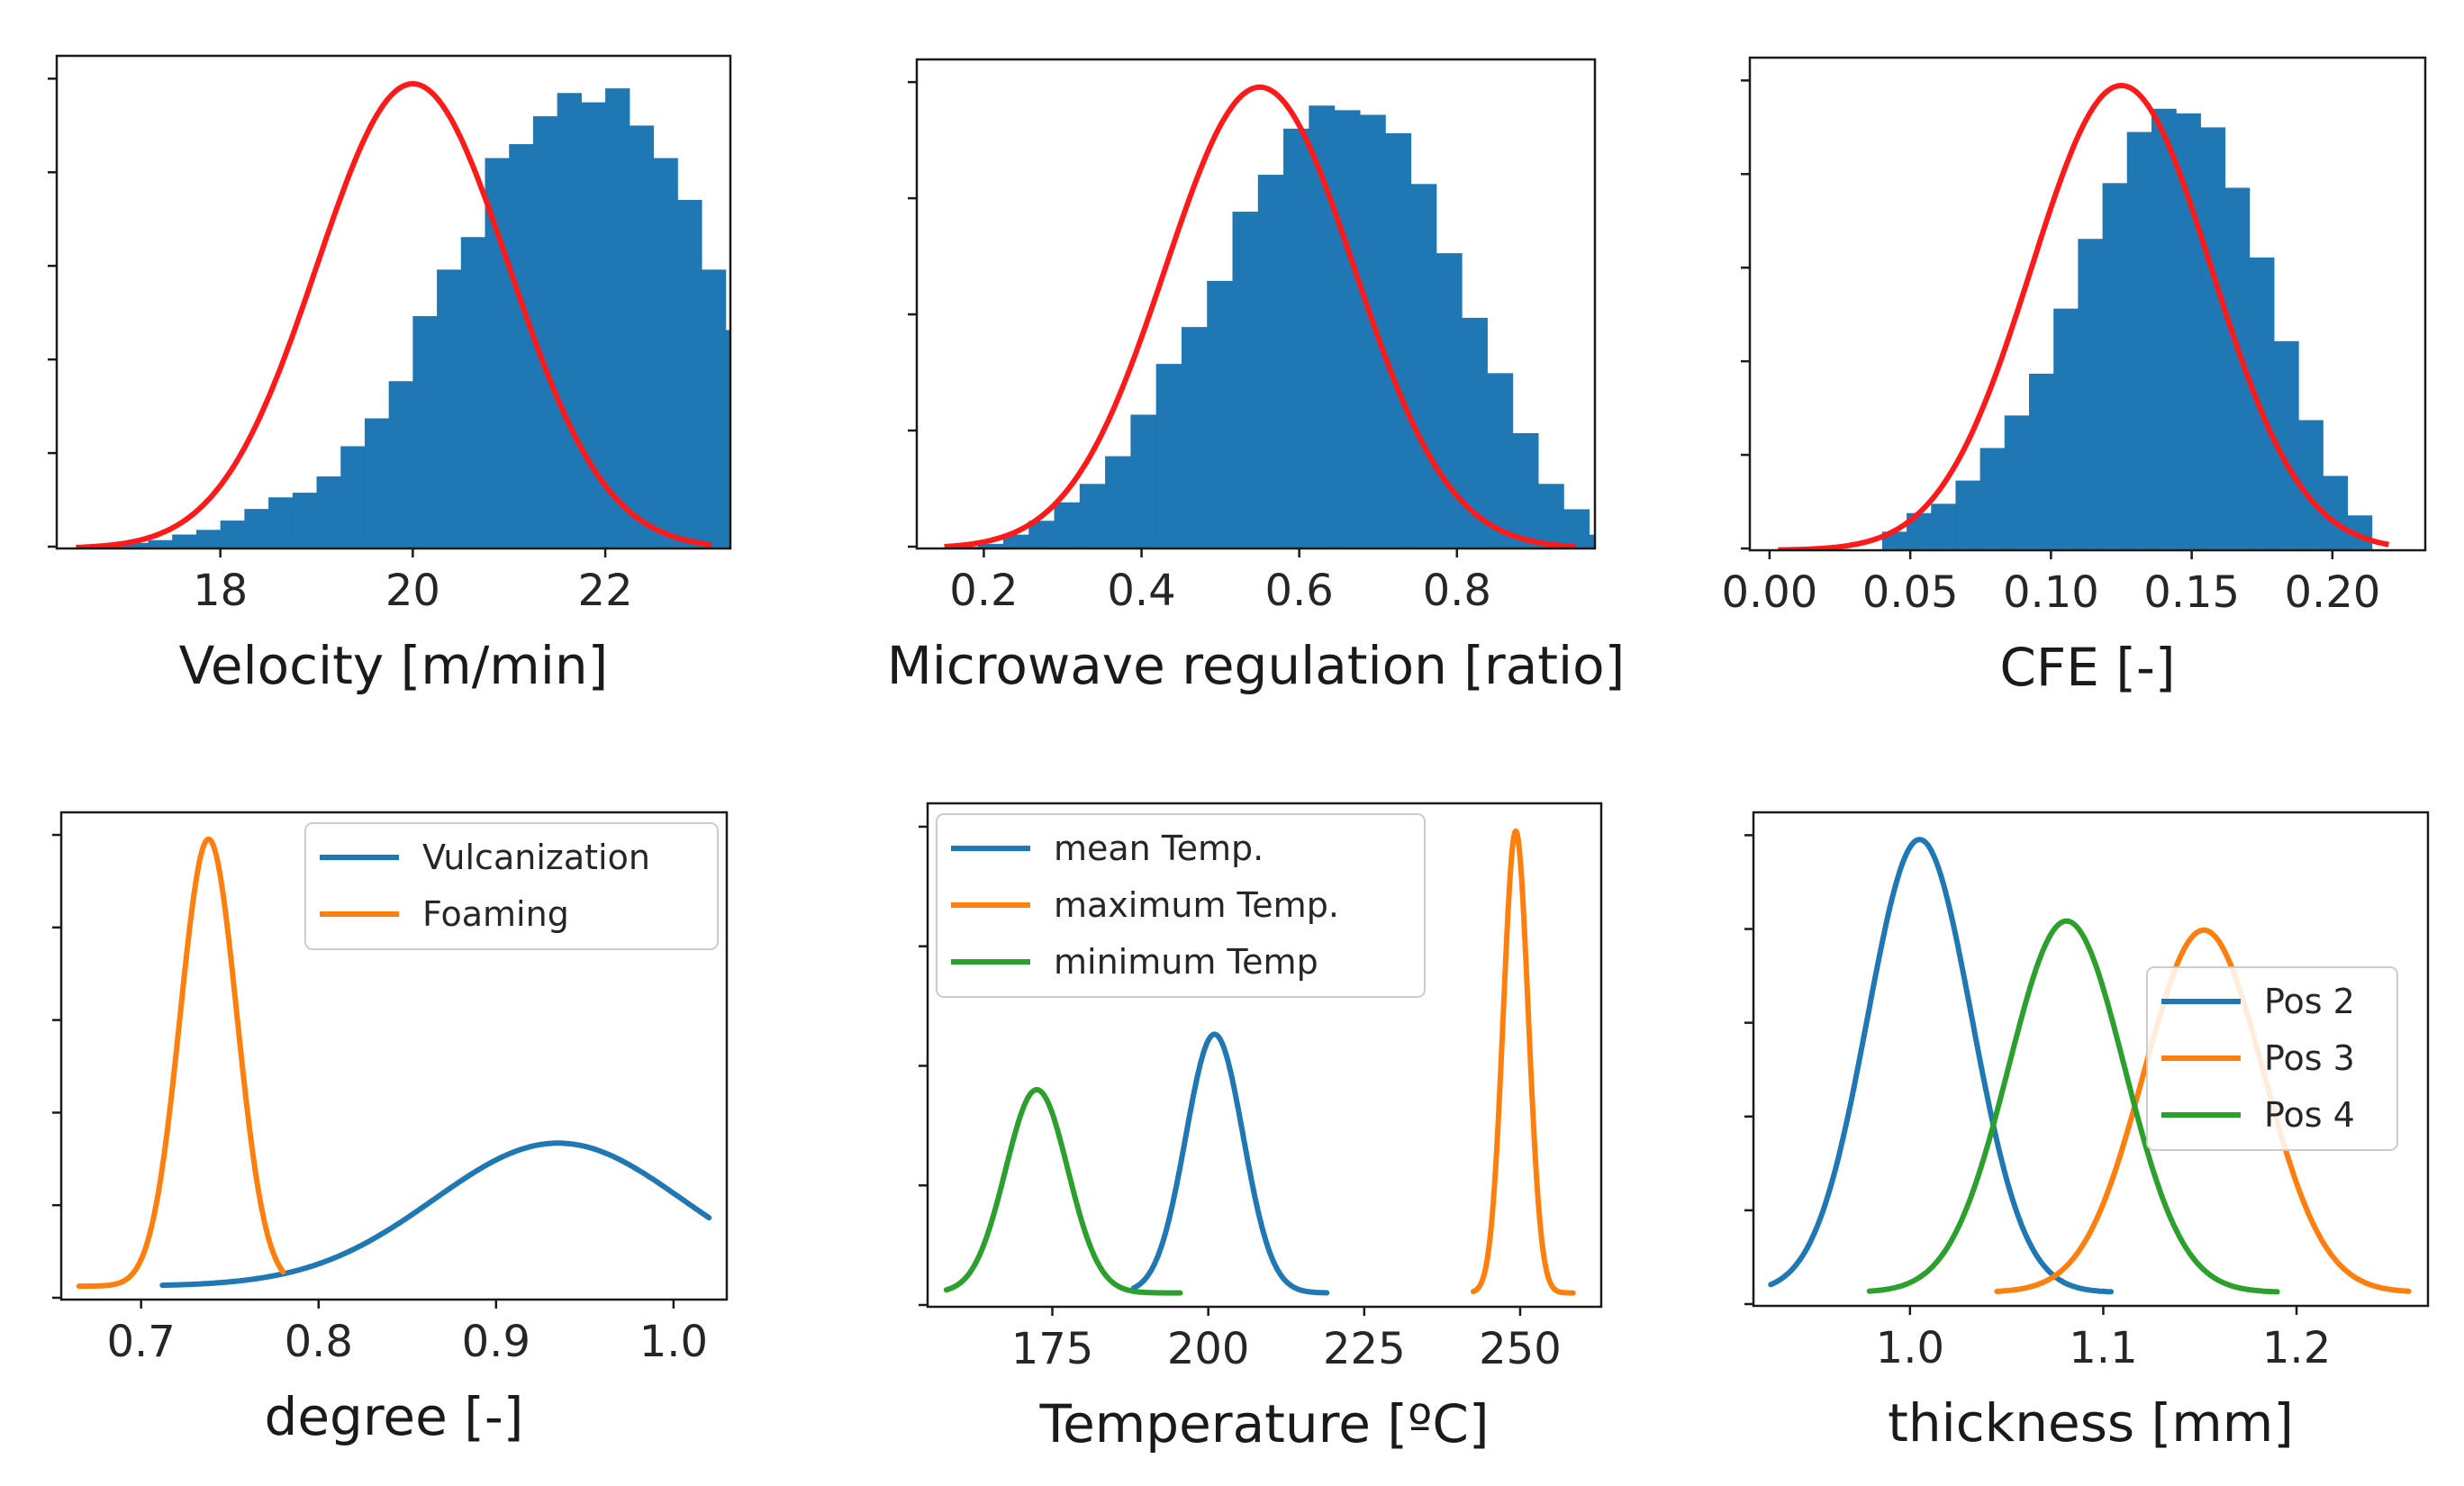  What do you see at coordinates (2272, 1058) in the screenshot?
I see `thickness-legend: Pos 2 Pos 3 Pos 4` at bounding box center [2272, 1058].